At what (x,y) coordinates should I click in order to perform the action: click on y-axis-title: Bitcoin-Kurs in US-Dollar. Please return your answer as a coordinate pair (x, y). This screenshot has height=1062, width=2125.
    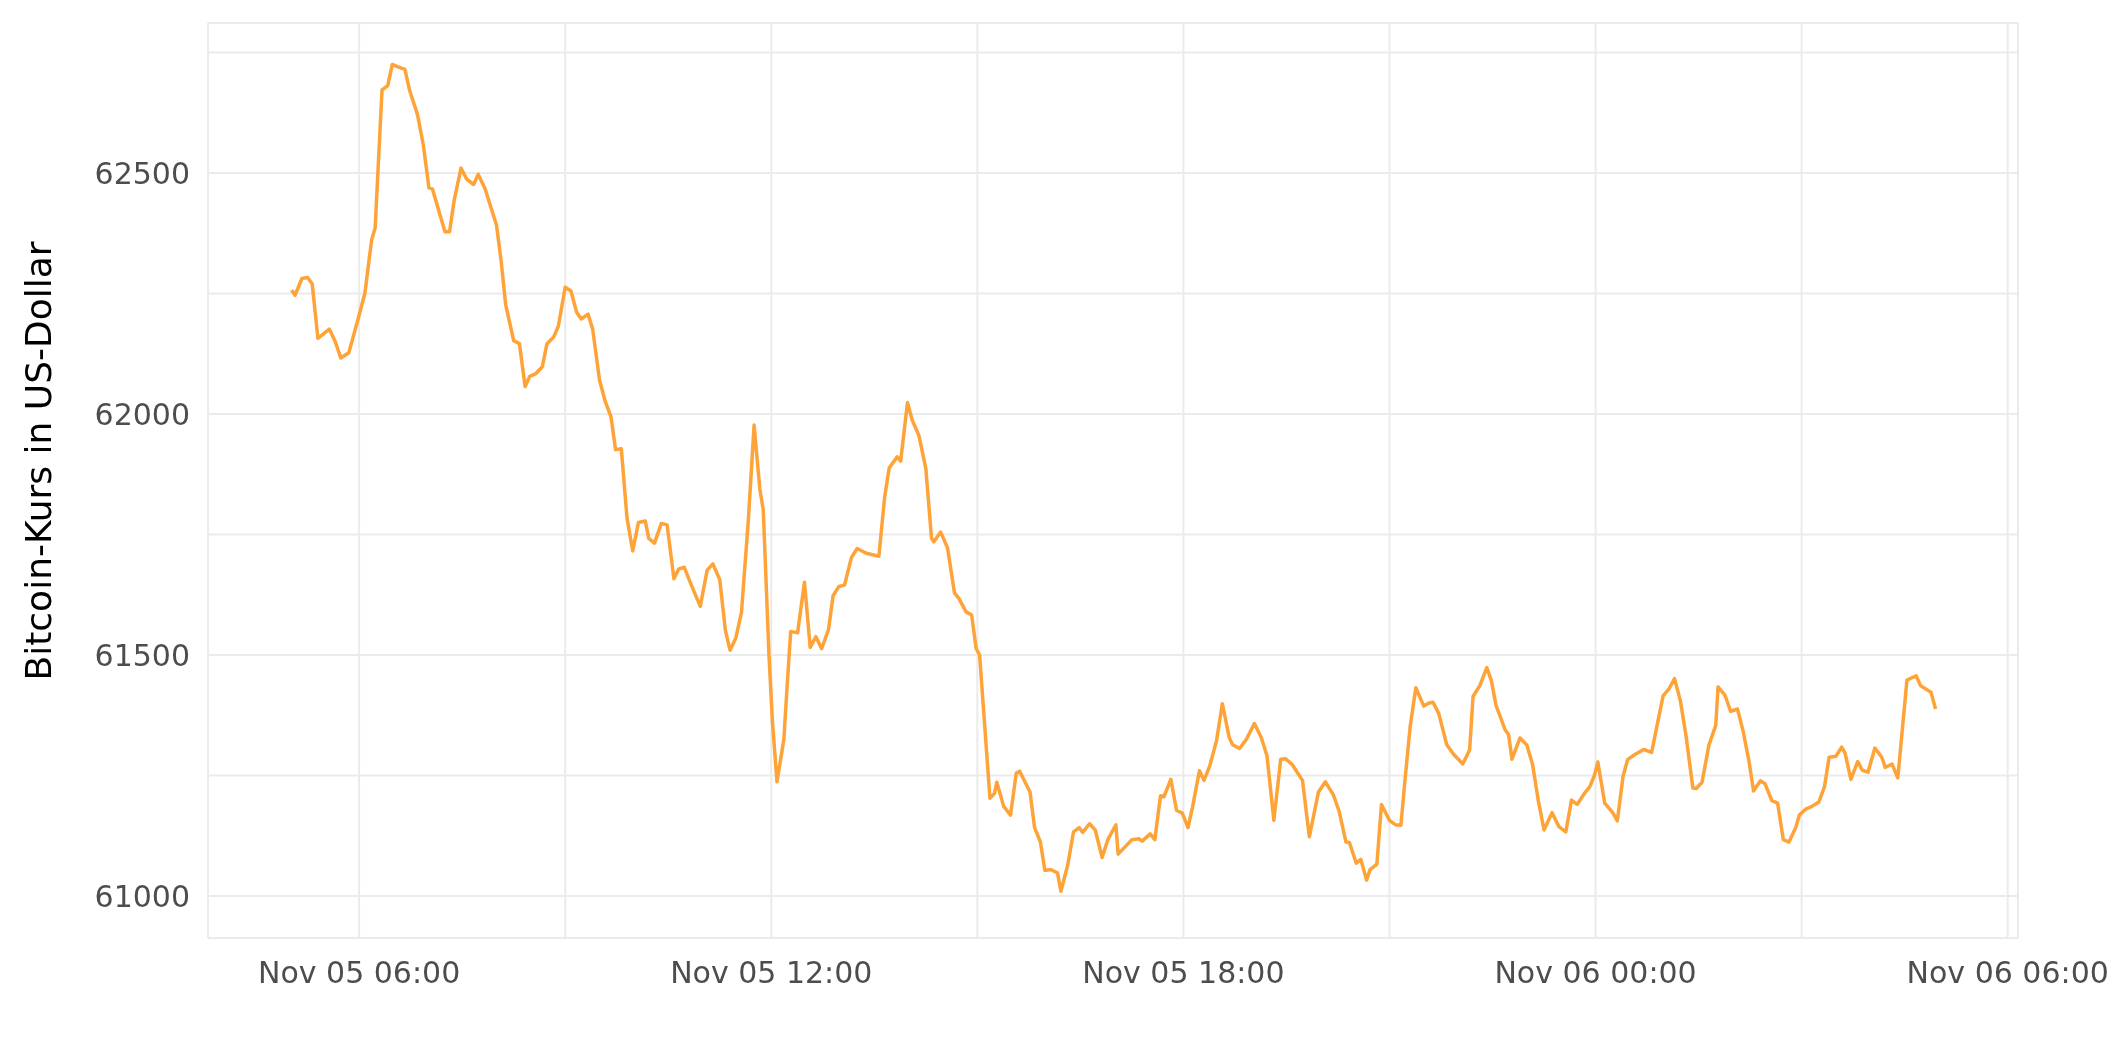
    Looking at the image, I should click on (38, 461).